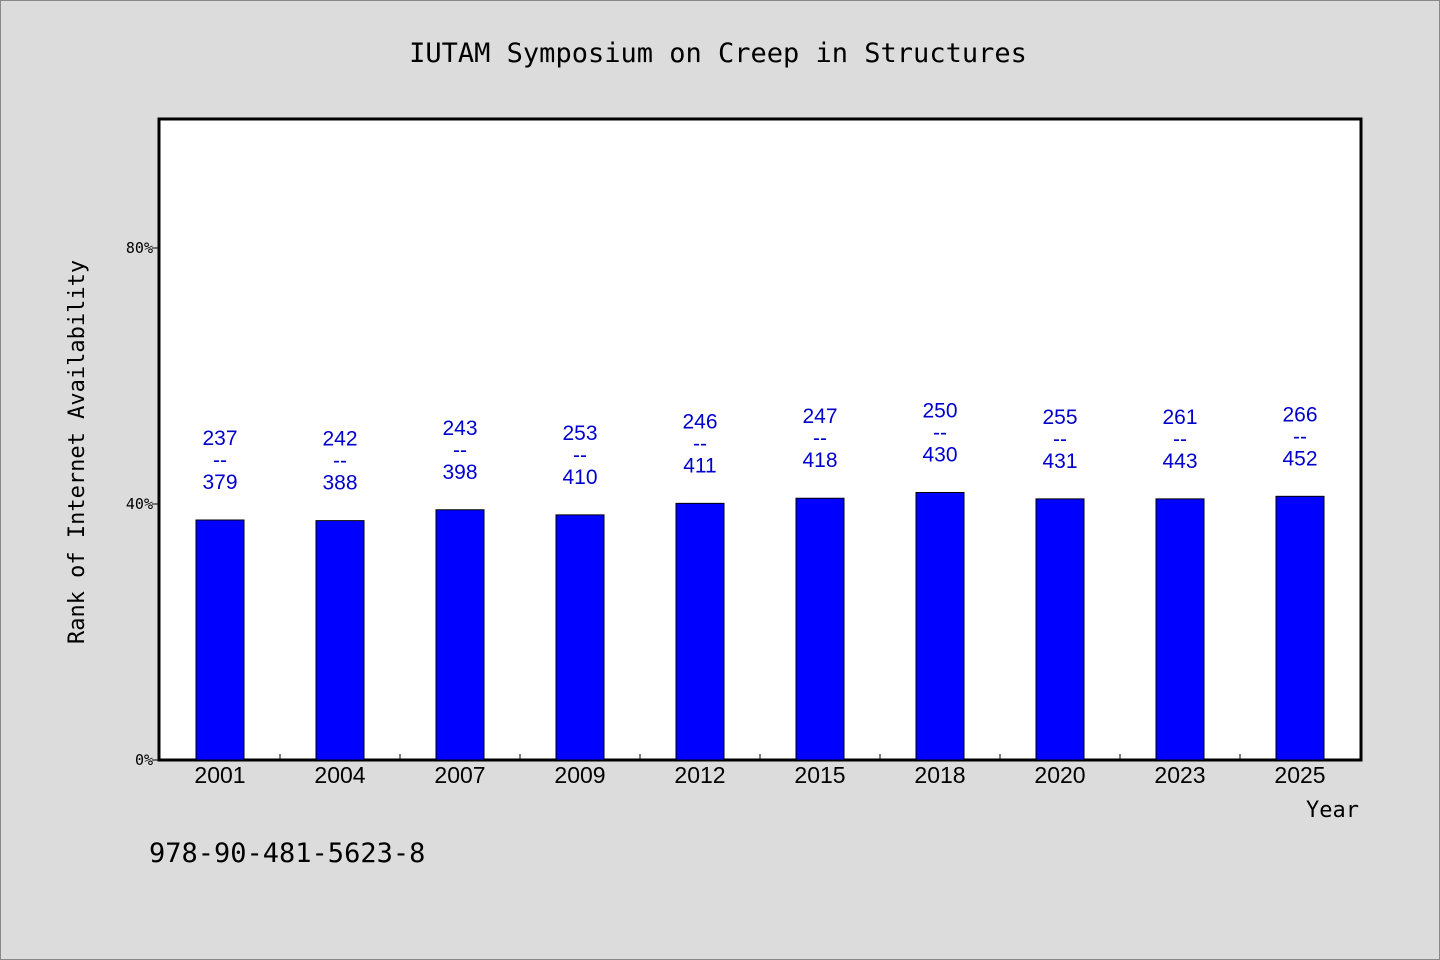 The width and height of the screenshot is (1440, 960). What do you see at coordinates (1299, 775) in the screenshot?
I see `x-tick-label: 2025` at bounding box center [1299, 775].